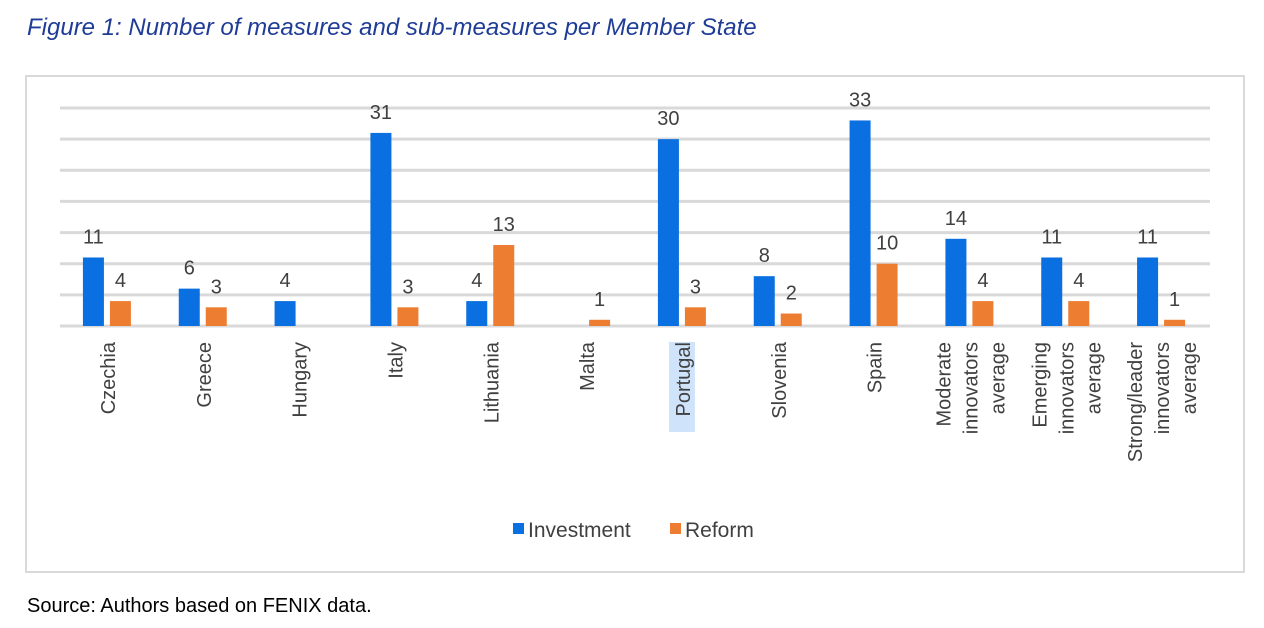 Image resolution: width=1264 pixels, height=628 pixels. I want to click on category-label: Spain, so click(876, 367).